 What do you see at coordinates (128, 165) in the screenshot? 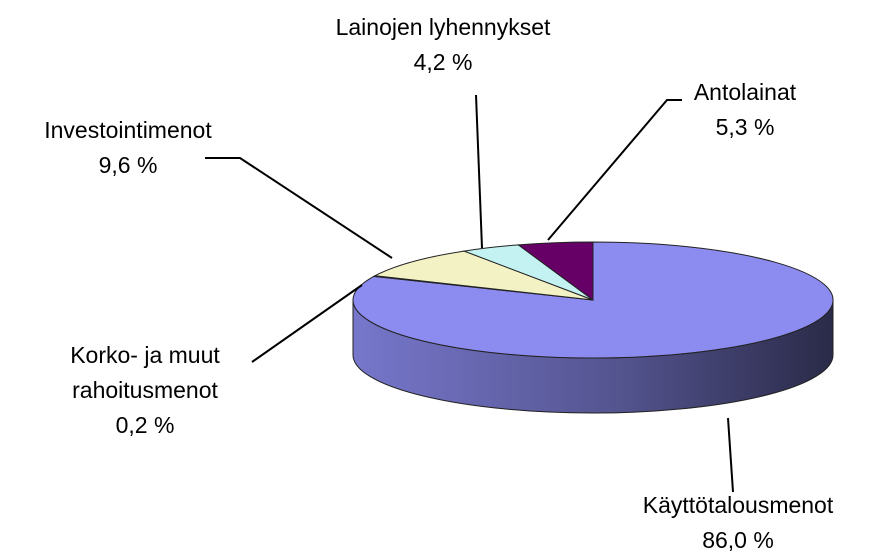
I see `value-label: 9,6 %` at bounding box center [128, 165].